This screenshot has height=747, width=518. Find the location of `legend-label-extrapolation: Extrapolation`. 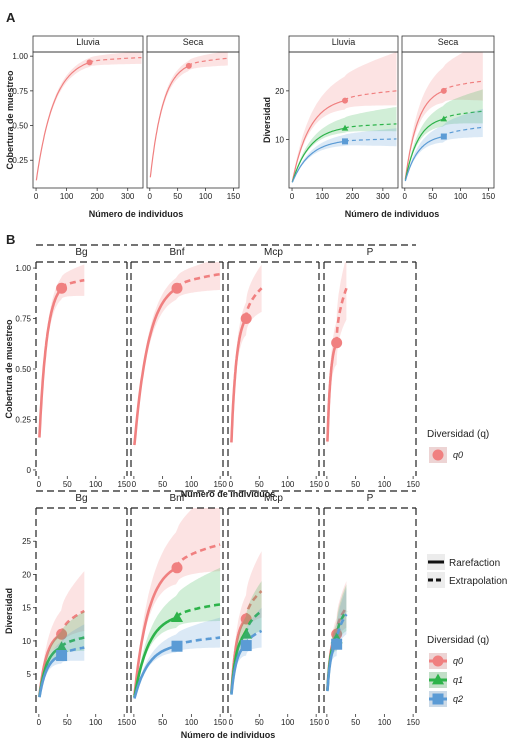

legend-label-extrapolation: Extrapolation is located at coordinates (478, 581).